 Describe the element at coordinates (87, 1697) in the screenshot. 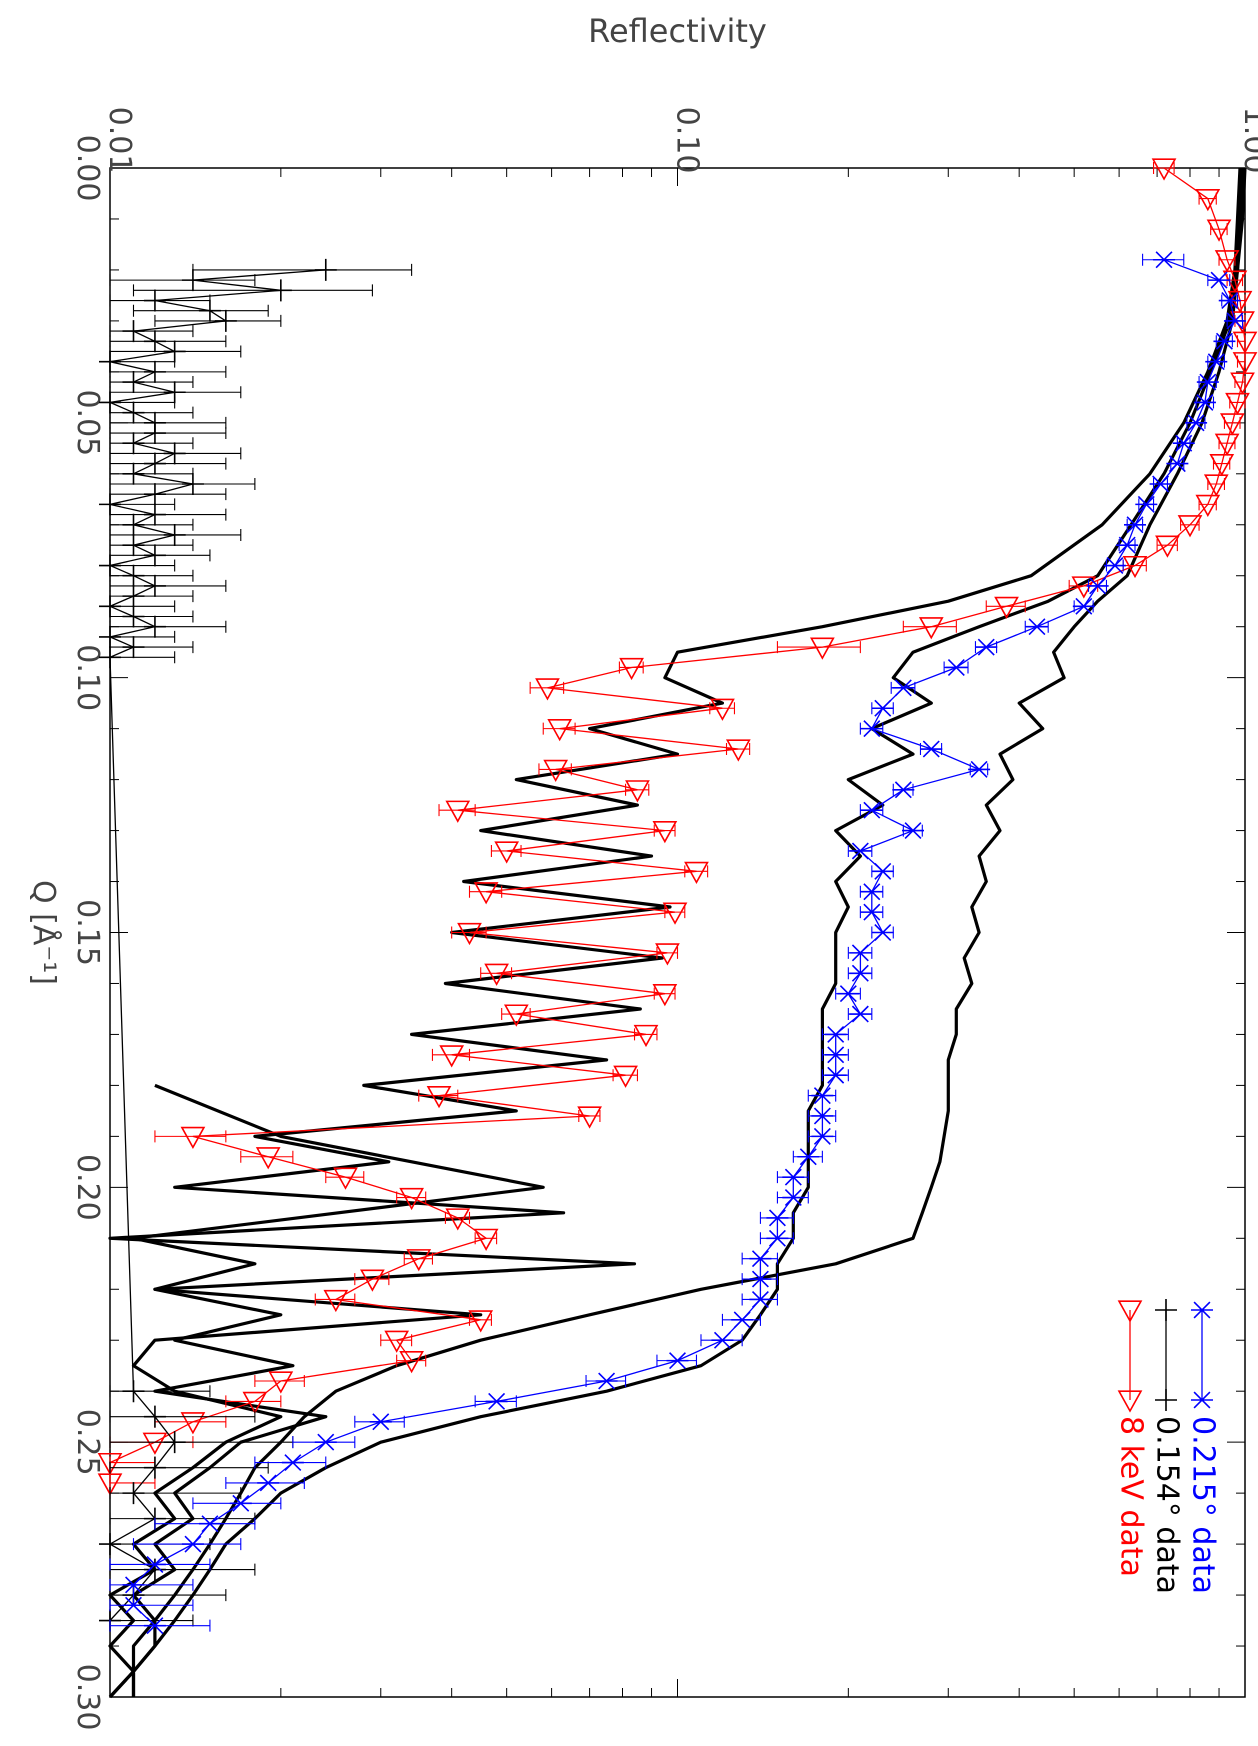

I see `q-tick-label: 0.30` at that location.